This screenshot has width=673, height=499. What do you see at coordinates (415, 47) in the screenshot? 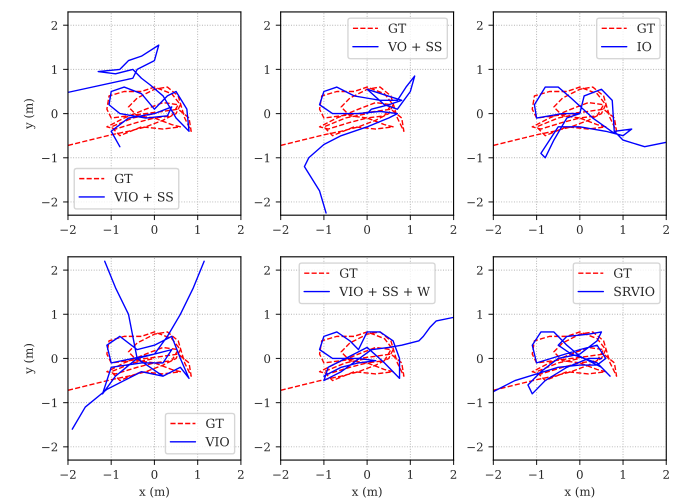
I see `legend-label: VO + SS` at bounding box center [415, 47].